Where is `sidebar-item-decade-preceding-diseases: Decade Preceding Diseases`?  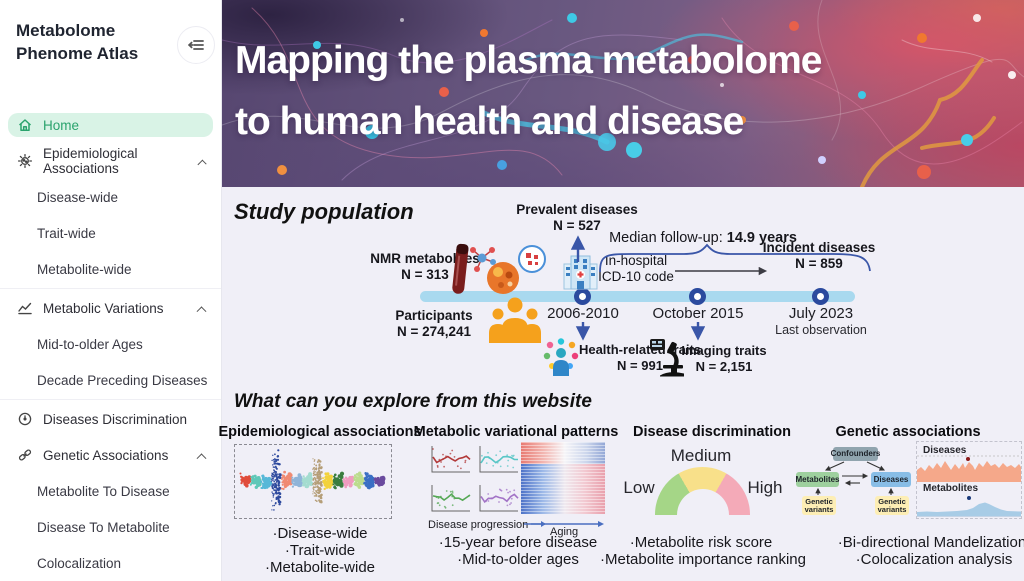 sidebar-item-decade-preceding-diseases: Decade Preceding Diseases is located at coordinates (110, 380).